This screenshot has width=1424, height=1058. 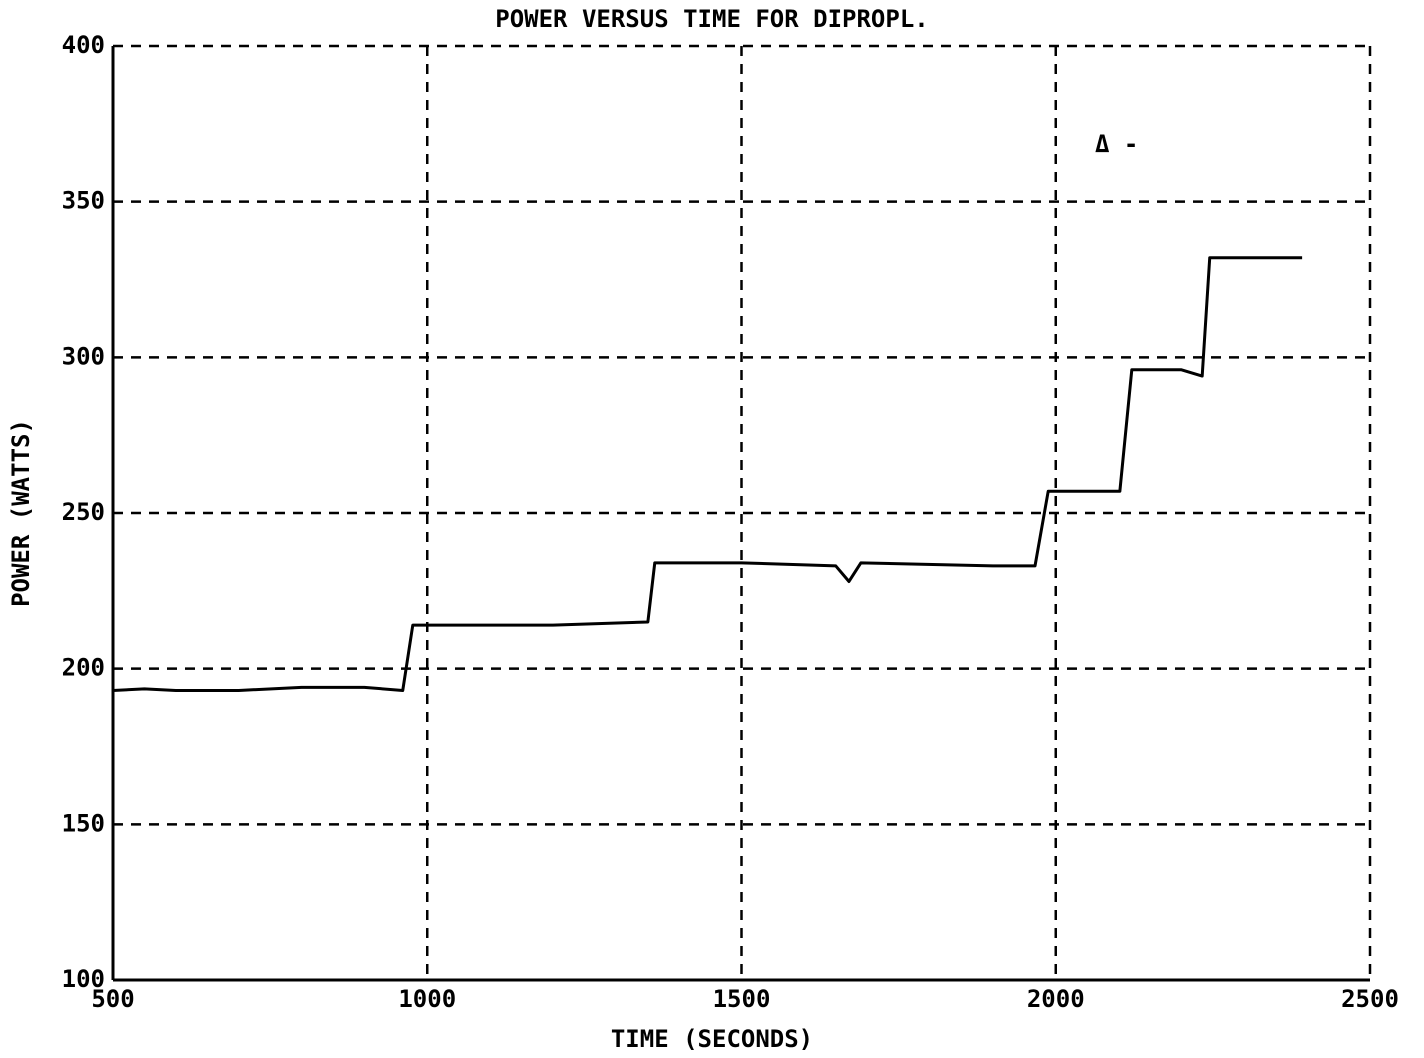 What do you see at coordinates (83, 45) in the screenshot?
I see `y-tick-label: 400` at bounding box center [83, 45].